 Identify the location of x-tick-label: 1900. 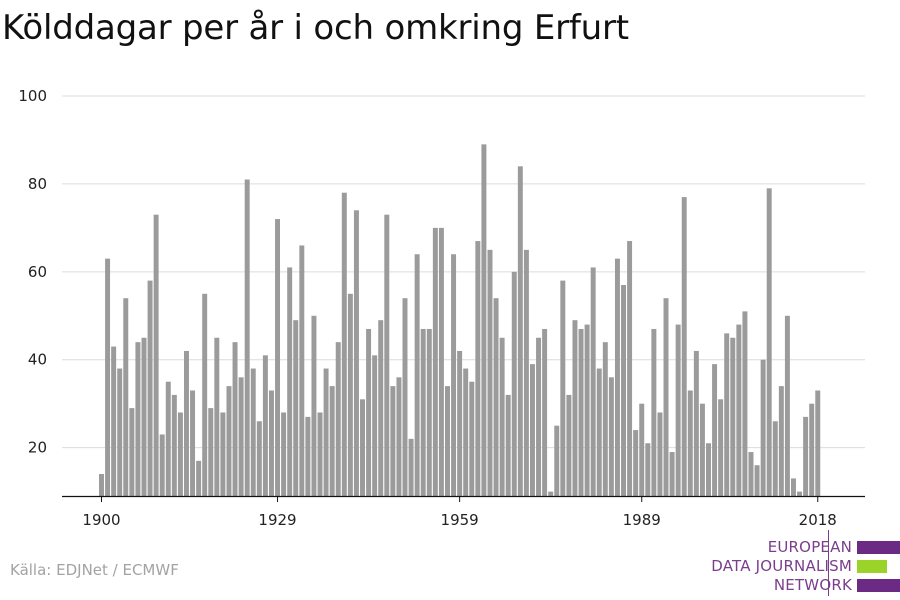
(101, 520).